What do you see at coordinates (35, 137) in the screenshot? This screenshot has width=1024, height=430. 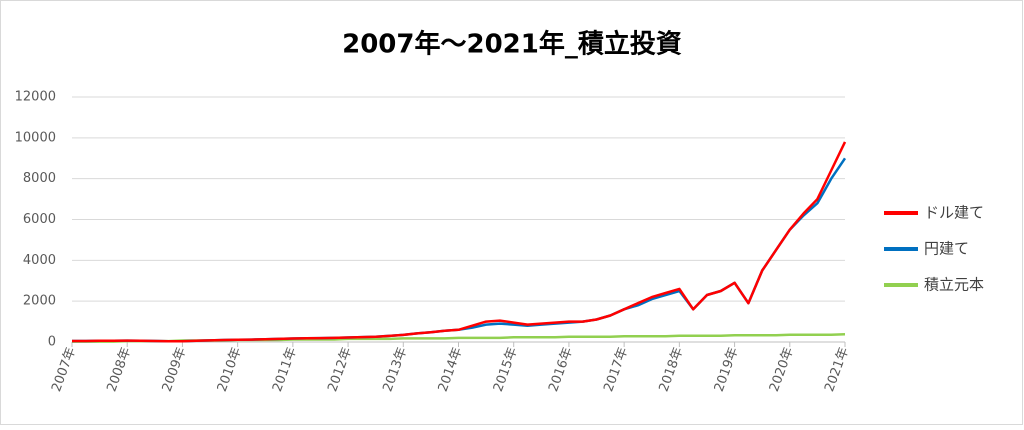 I see `y-tick-label: 10000` at bounding box center [35, 137].